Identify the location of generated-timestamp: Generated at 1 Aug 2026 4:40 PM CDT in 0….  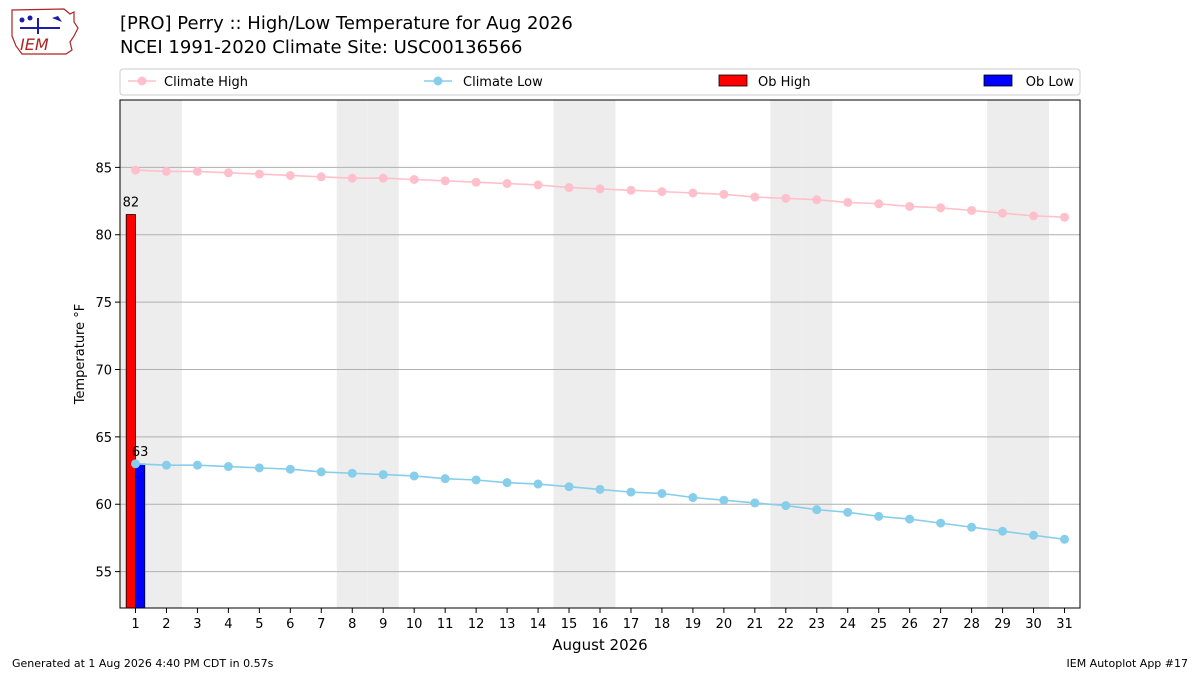
(143, 663).